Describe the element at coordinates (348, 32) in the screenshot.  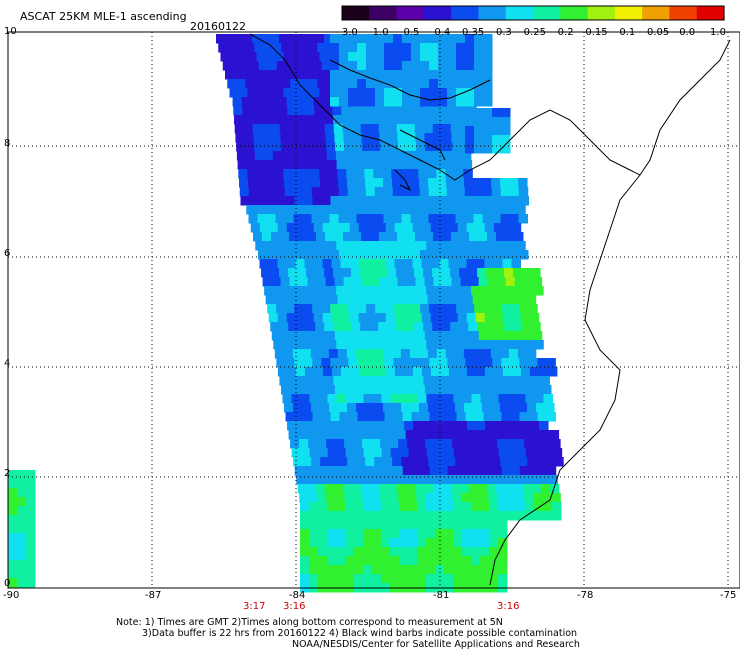
I see `colorbar-label: -3.0` at that location.